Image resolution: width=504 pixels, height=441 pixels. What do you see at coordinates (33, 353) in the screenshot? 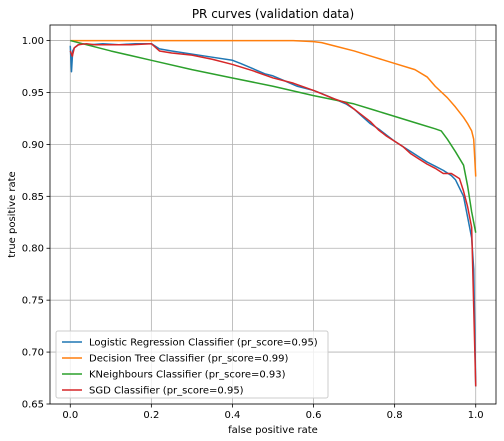
I see `y-tick-label: 0.70` at bounding box center [33, 353].